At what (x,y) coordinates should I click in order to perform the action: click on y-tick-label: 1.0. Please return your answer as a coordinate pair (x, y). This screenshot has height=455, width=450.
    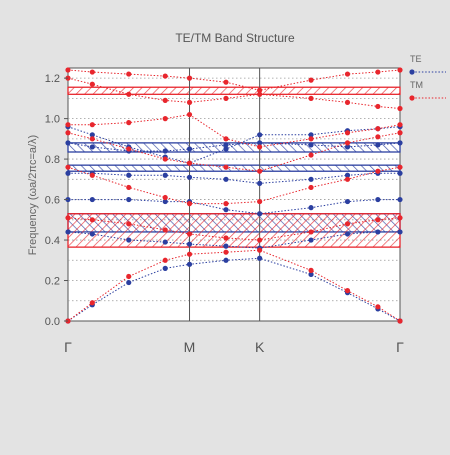
    Looking at the image, I should click on (52, 120).